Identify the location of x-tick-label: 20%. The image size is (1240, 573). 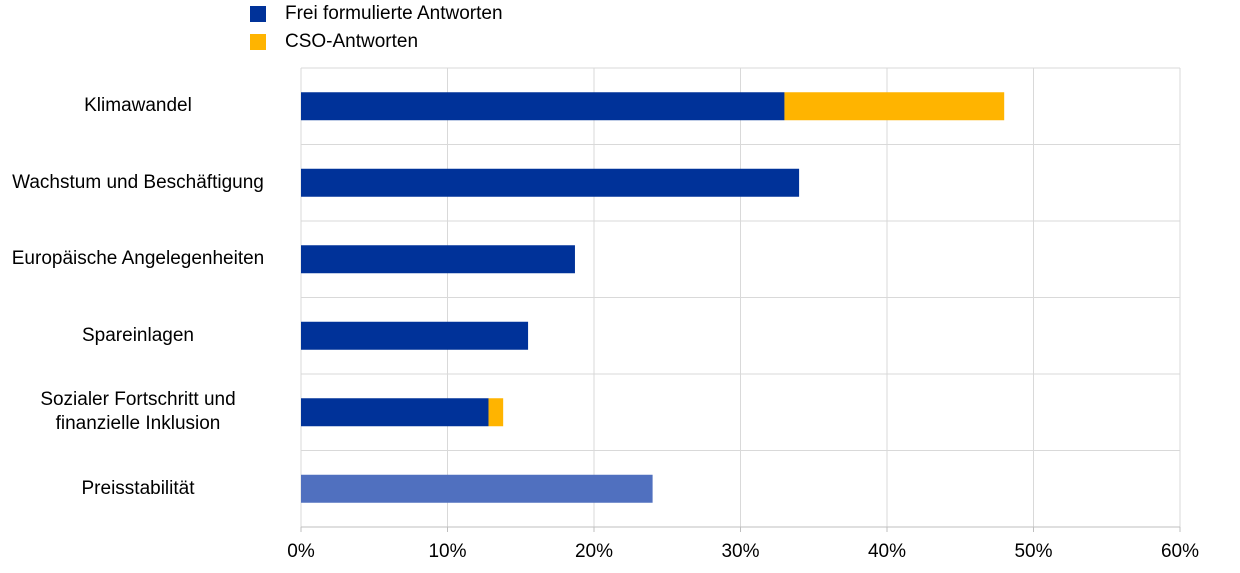
(594, 551).